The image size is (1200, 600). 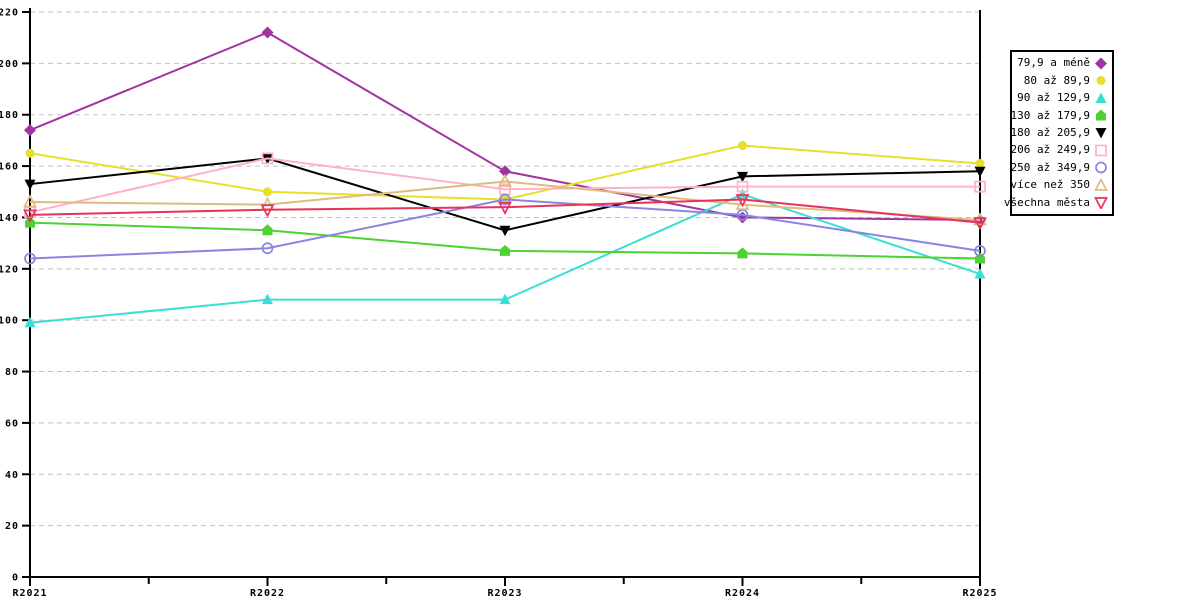 What do you see at coordinates (979, 593) in the screenshot?
I see `x-tick-label: R2025` at bounding box center [979, 593].